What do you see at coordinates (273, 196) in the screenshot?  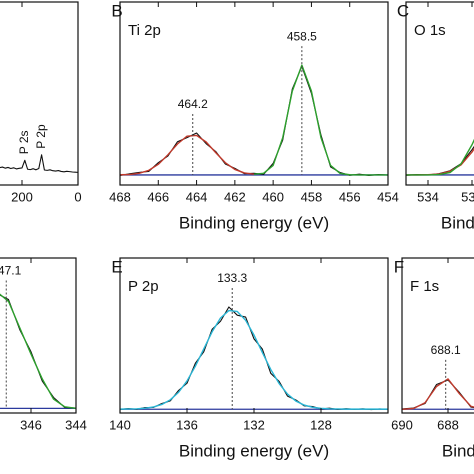 I see `x-tick-label: 460` at bounding box center [273, 196].